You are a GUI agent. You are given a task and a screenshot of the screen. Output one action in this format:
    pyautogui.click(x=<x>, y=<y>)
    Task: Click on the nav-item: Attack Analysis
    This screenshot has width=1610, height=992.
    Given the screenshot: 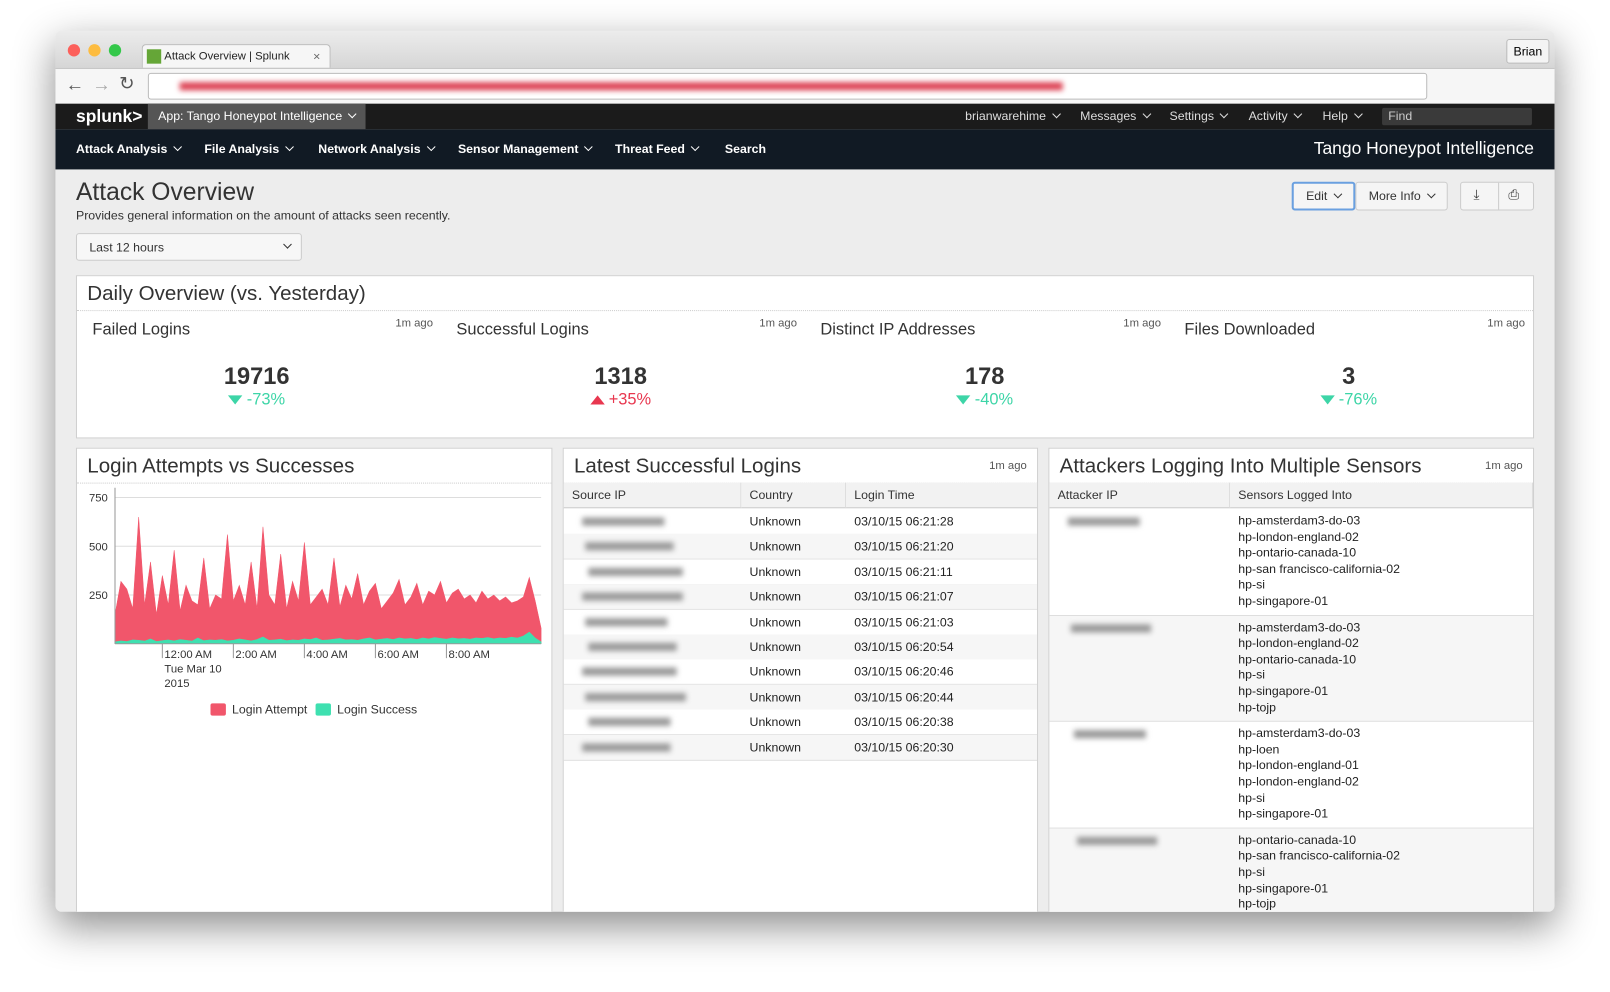 What is the action you would take?
    pyautogui.click(x=128, y=149)
    